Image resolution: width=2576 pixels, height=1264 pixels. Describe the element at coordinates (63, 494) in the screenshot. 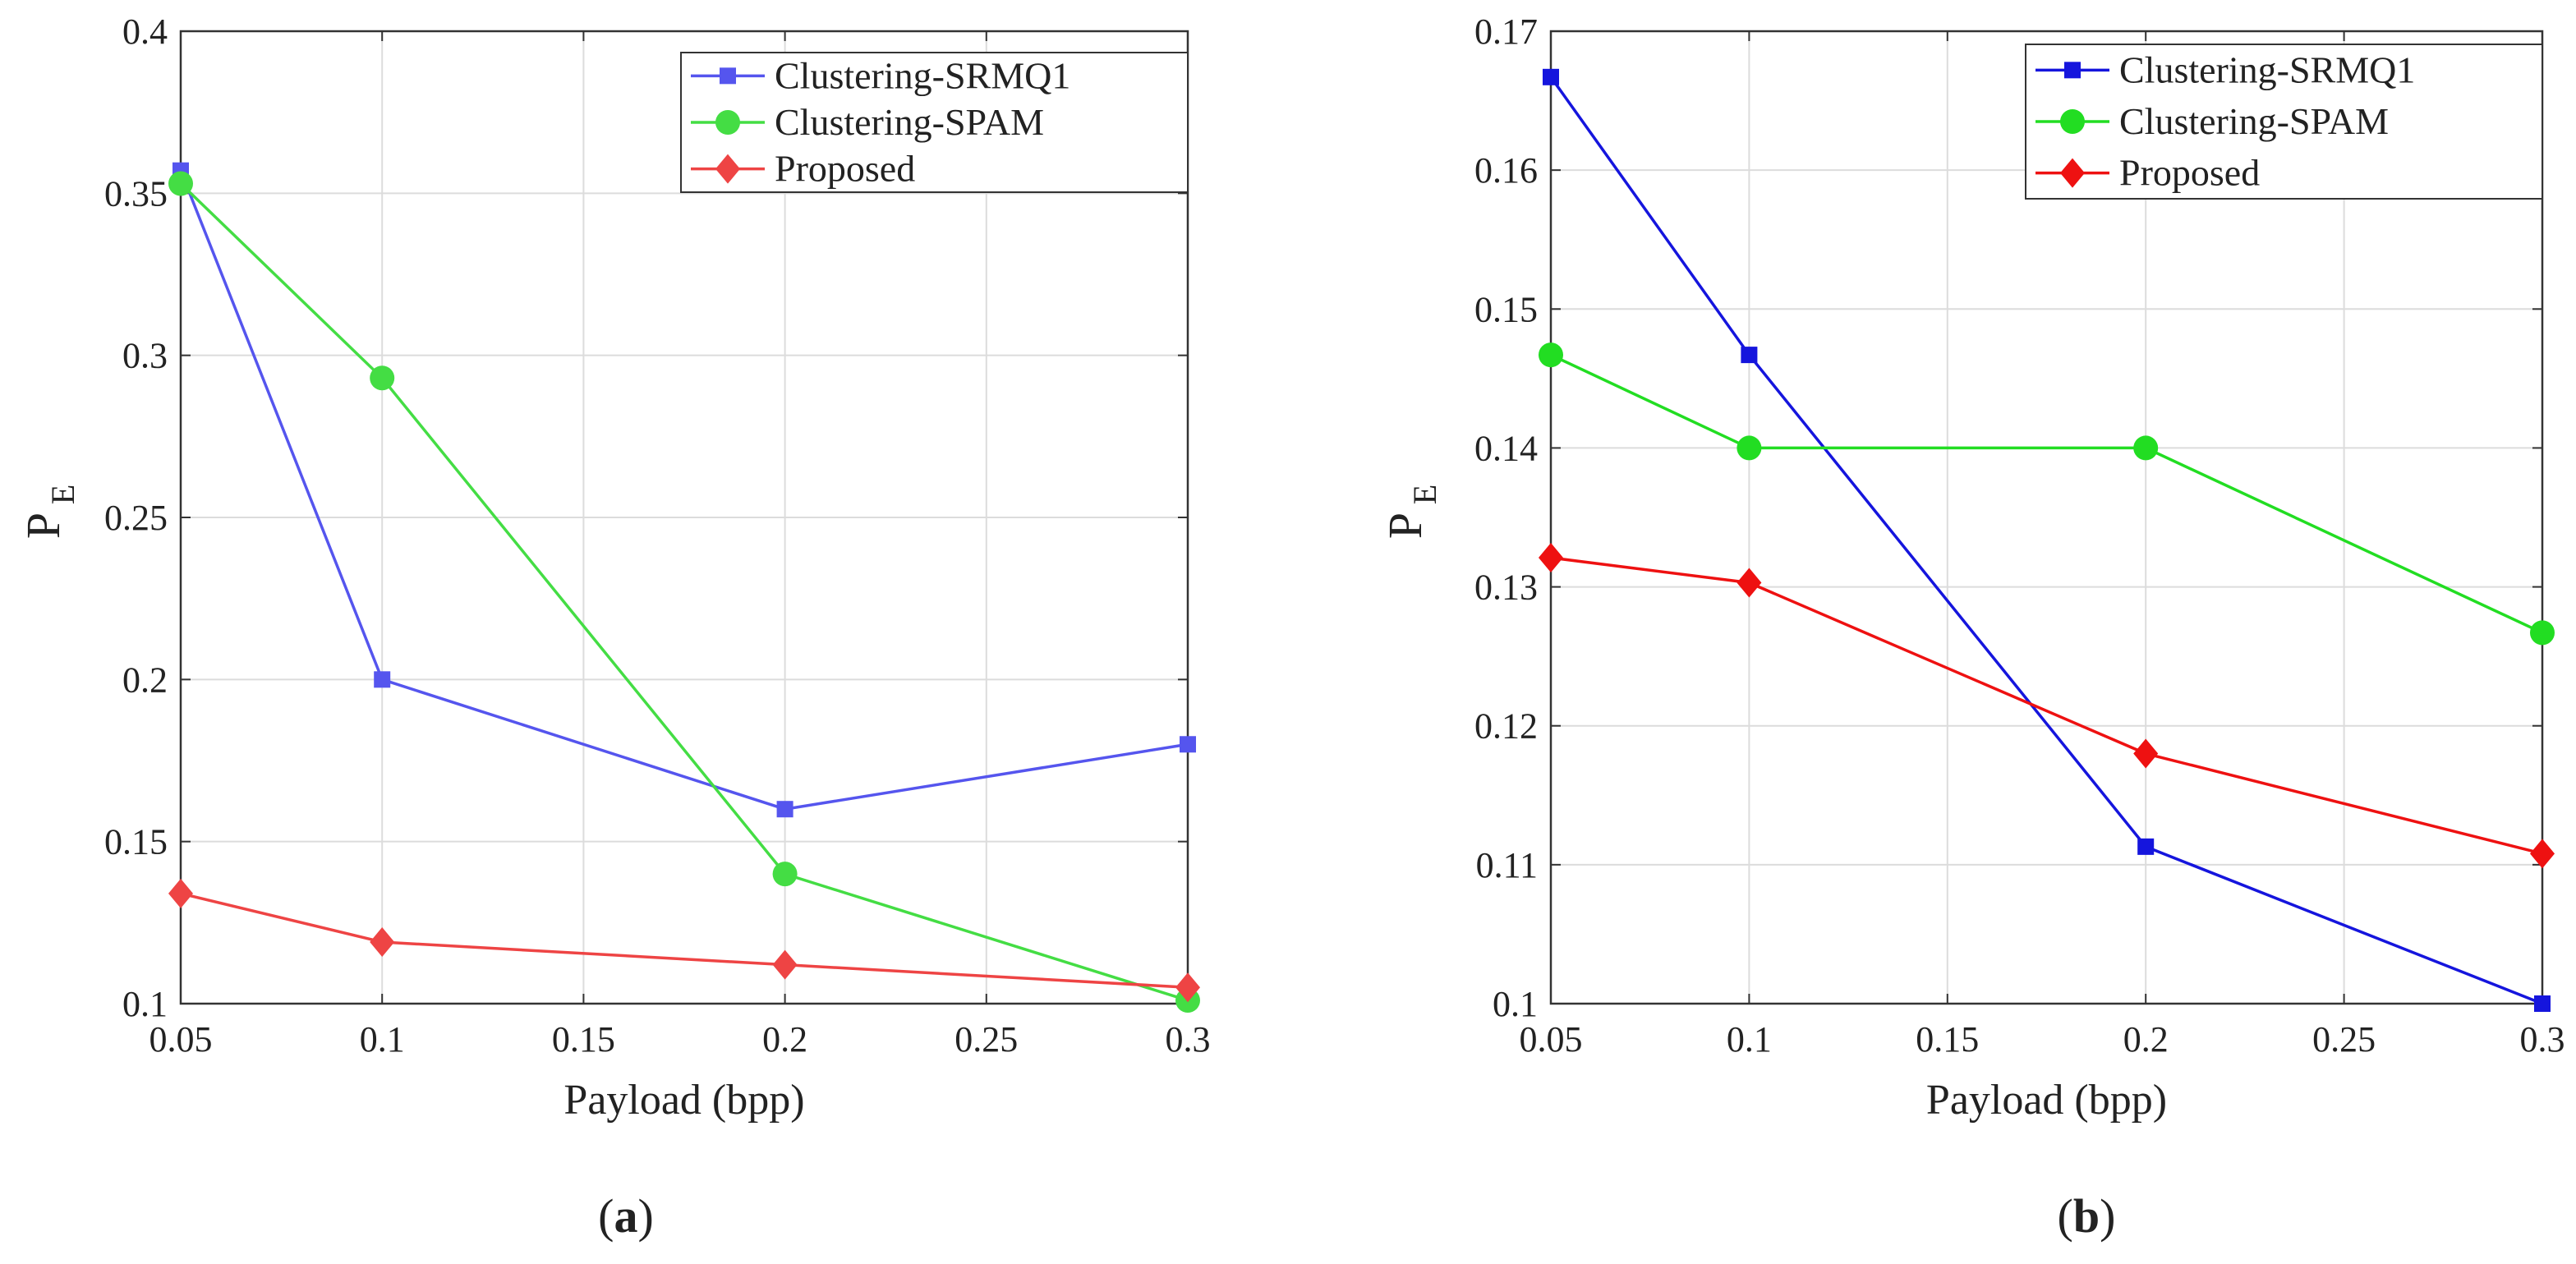

I see `y-axis-label-subscript: E` at that location.